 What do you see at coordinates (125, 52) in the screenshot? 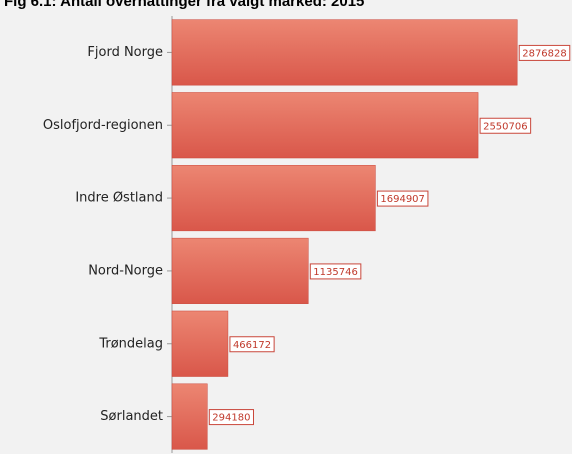
I see `y-tick-label: Fjord Norge` at bounding box center [125, 52].